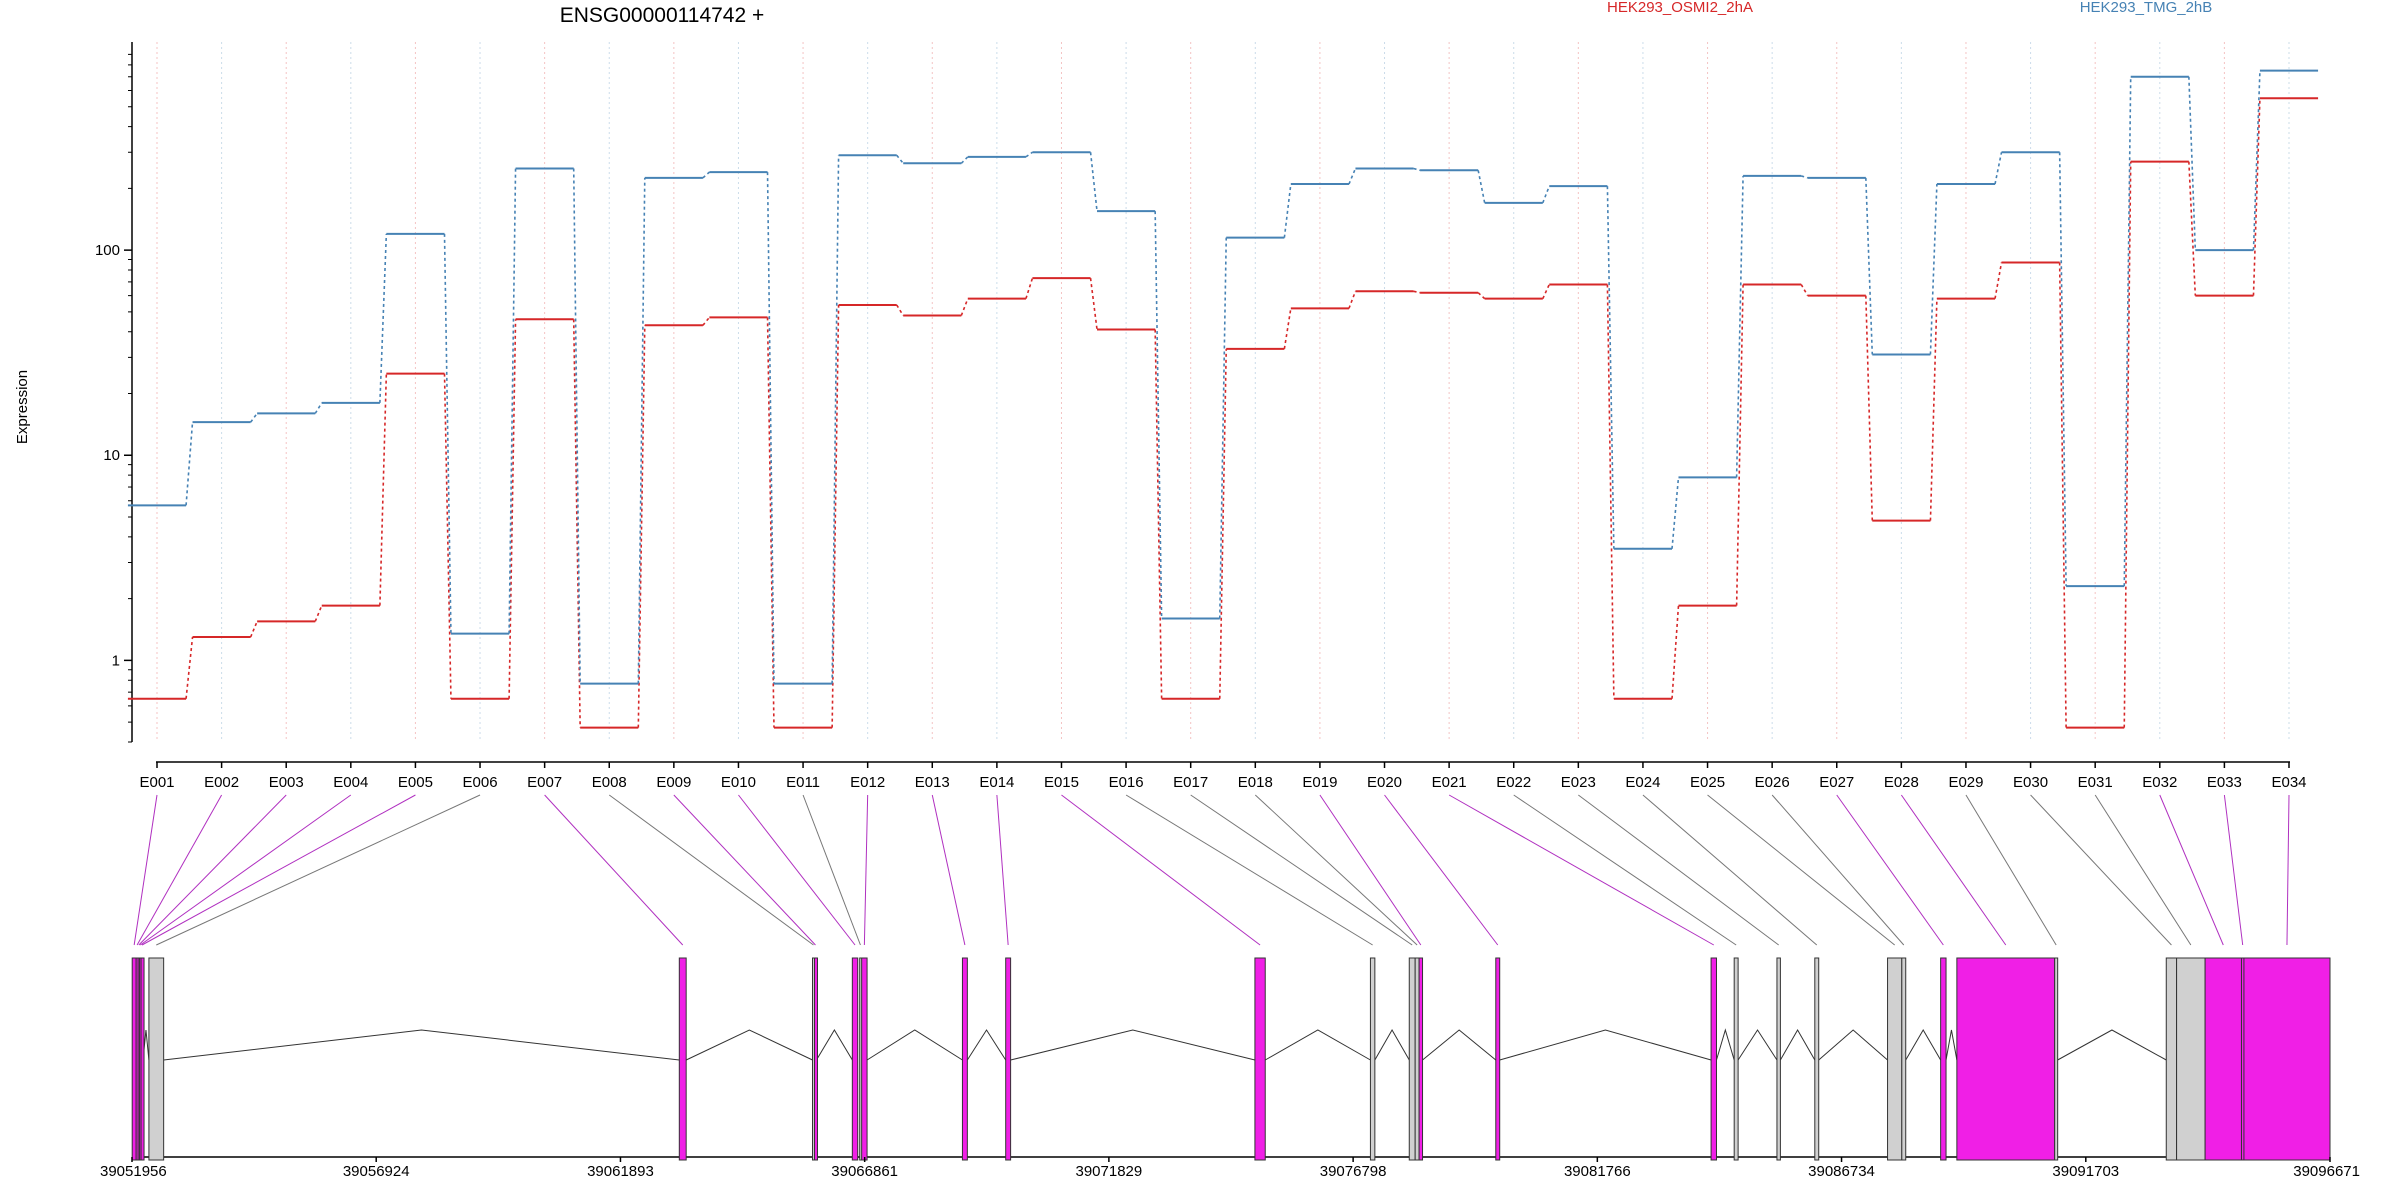 Image resolution: width=2400 pixels, height=1200 pixels. I want to click on connector-e008, so click(711, 870).